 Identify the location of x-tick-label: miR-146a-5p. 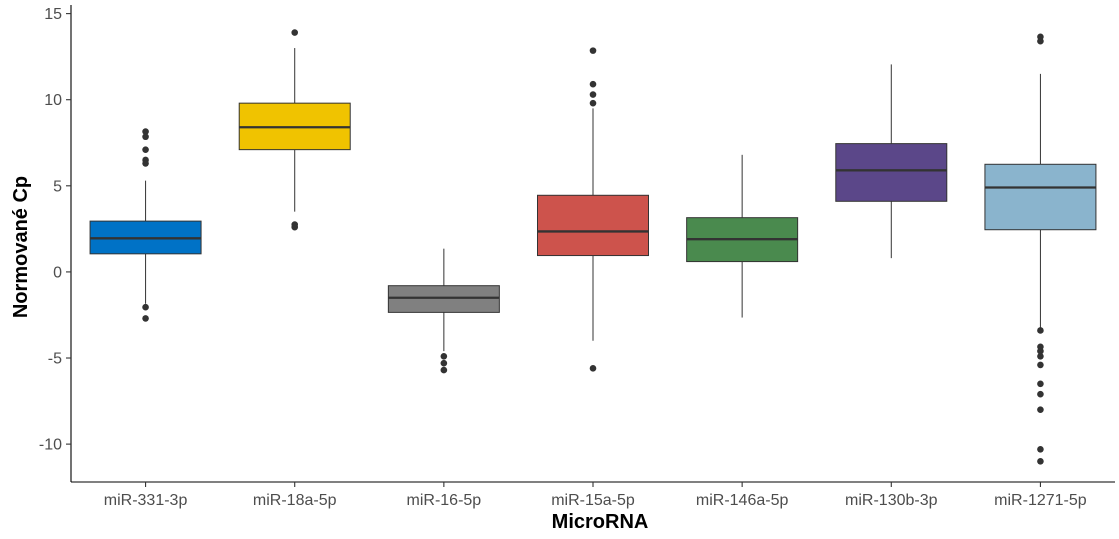
(742, 500).